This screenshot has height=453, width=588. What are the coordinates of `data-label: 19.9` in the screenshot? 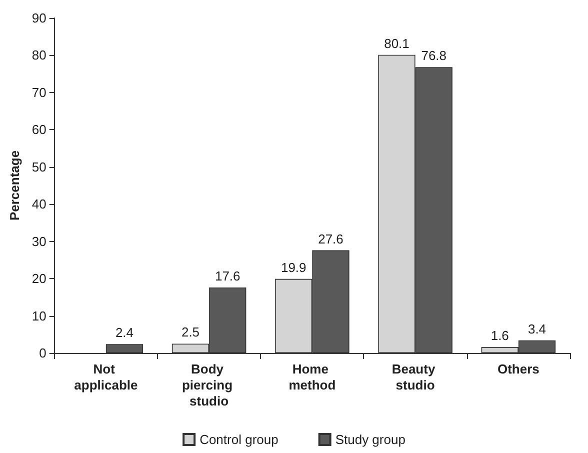 It's located at (293, 267).